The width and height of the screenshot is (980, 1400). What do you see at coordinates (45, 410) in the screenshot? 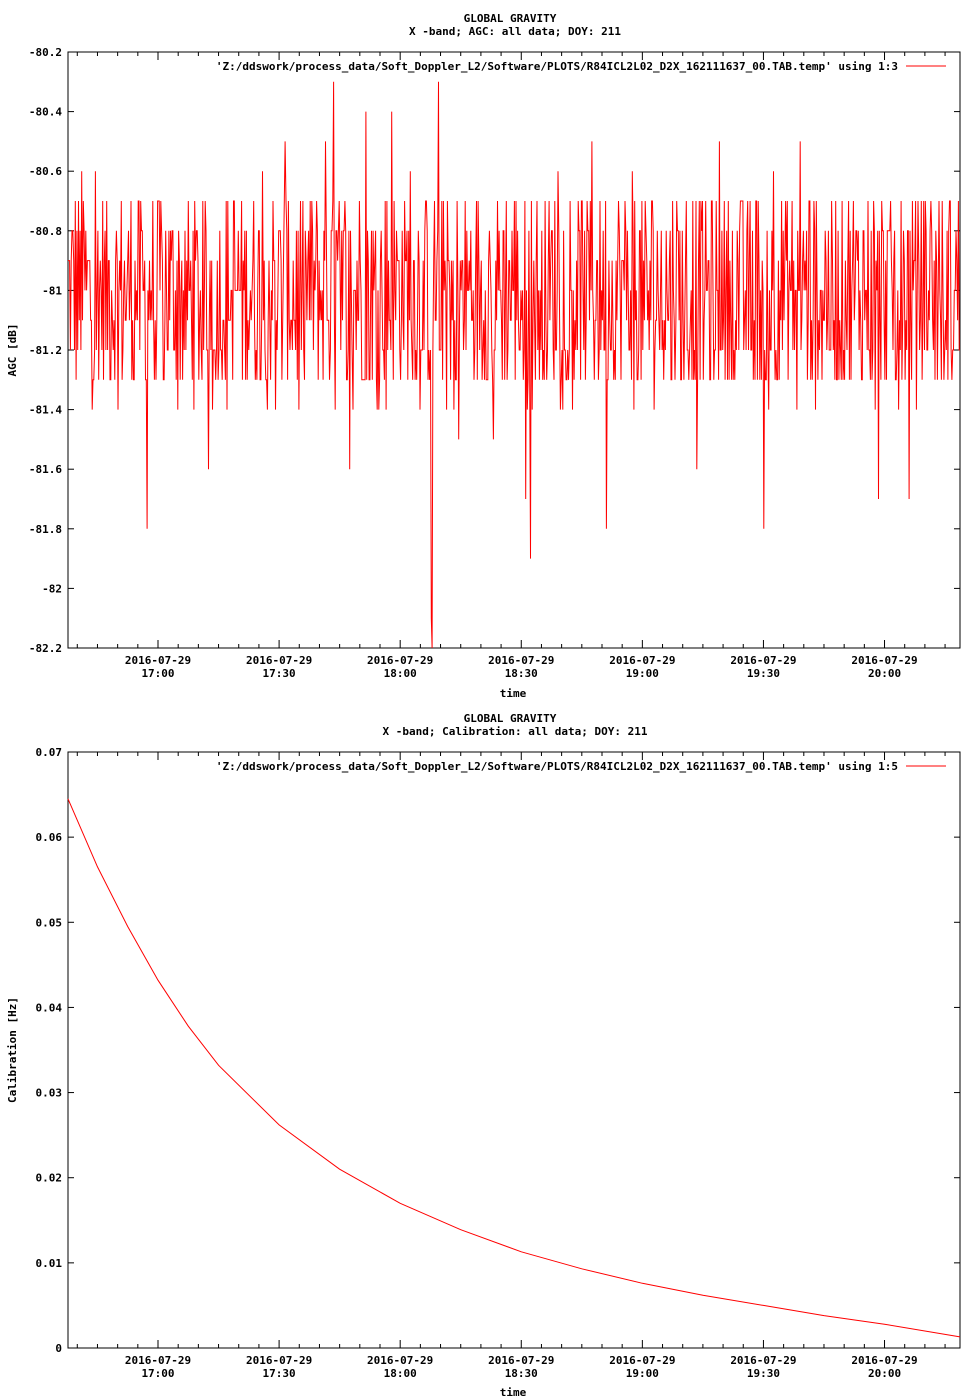
I see `y-tick-label: -81.4` at bounding box center [45, 410].